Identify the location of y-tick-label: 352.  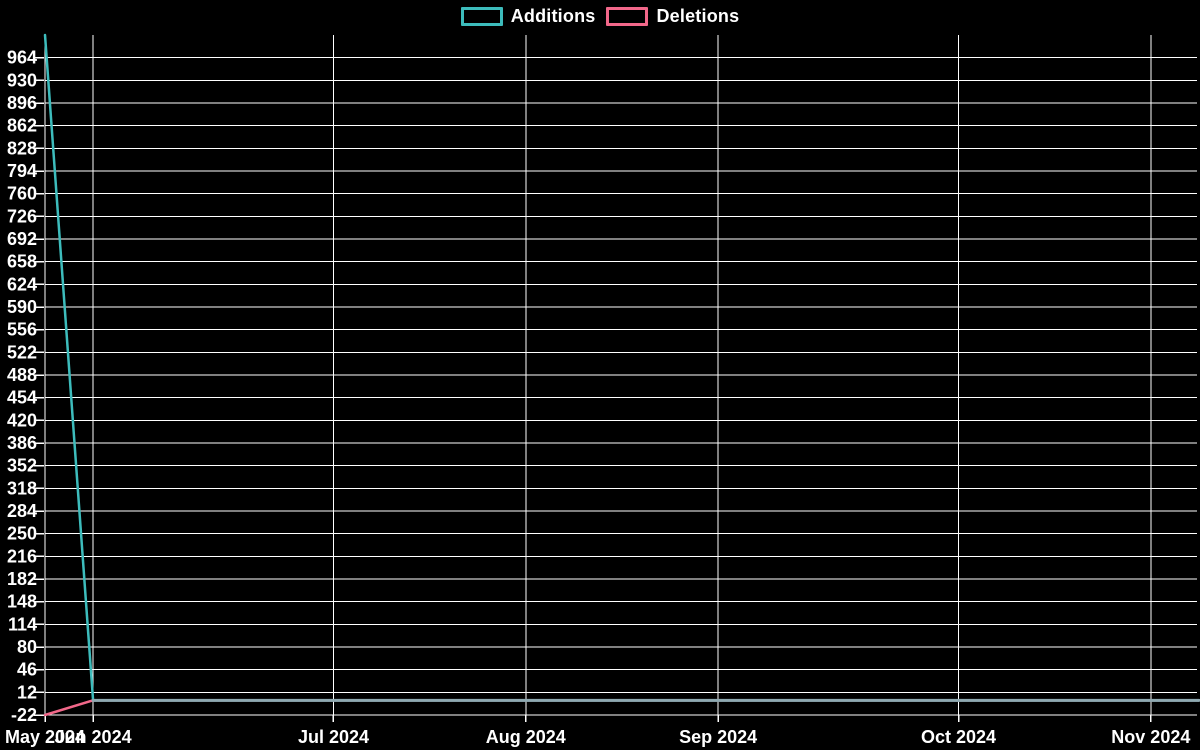
(22, 466).